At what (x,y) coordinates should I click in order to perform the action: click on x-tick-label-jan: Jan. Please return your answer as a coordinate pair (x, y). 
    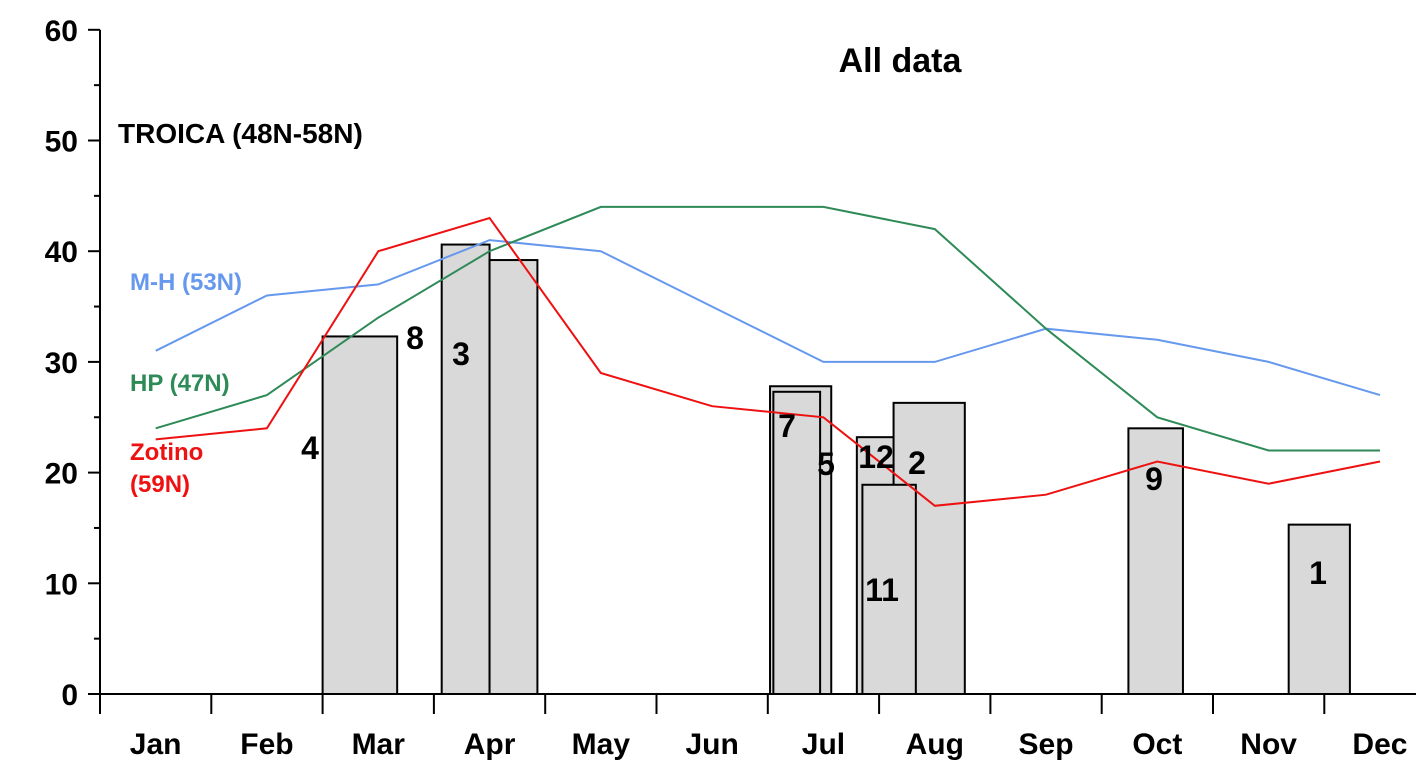
    Looking at the image, I should click on (156, 744).